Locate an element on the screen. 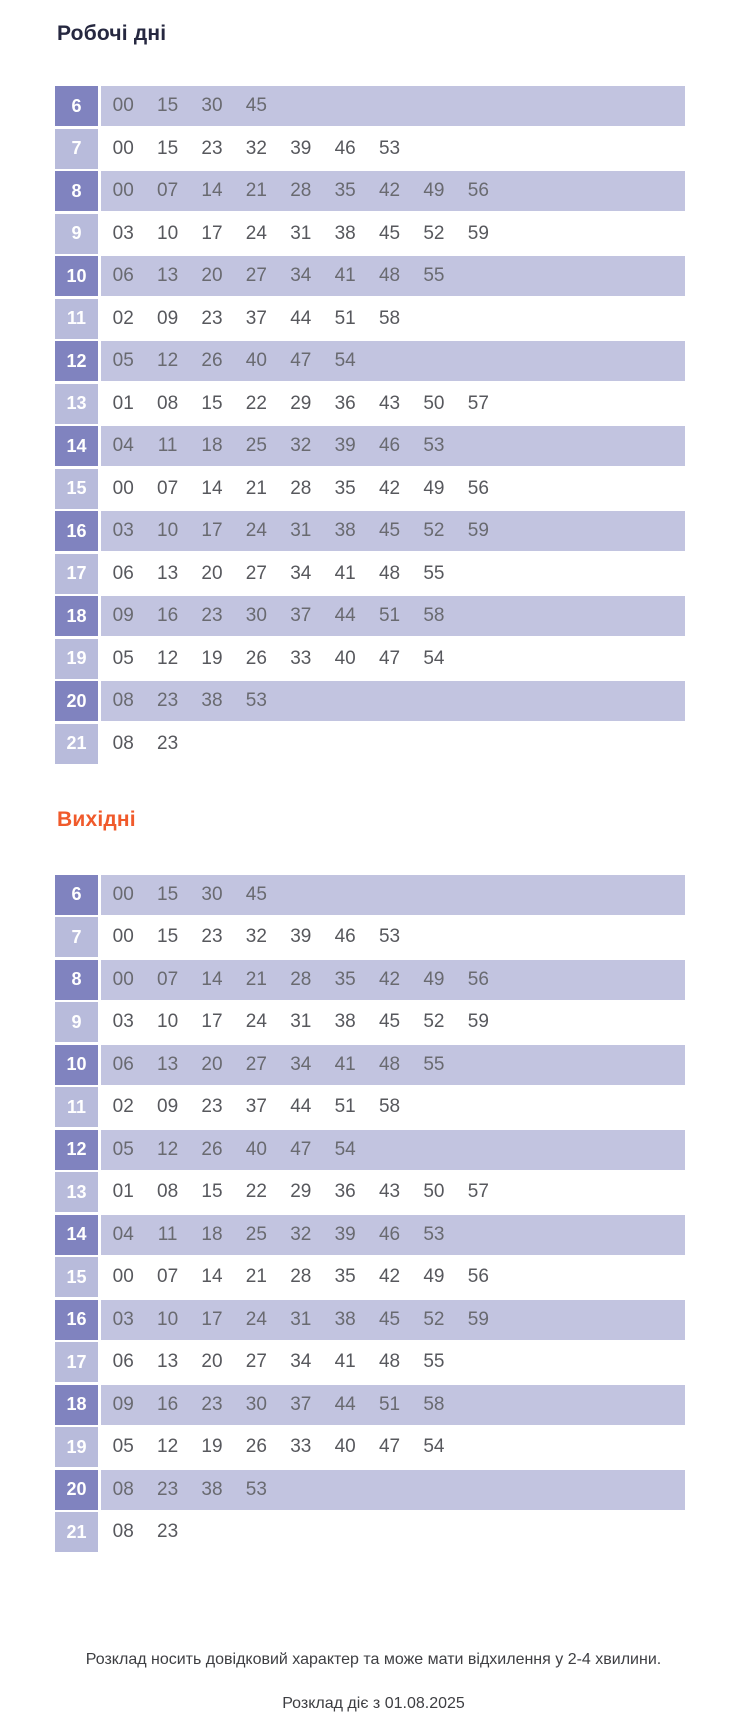 This screenshot has width=747, height=1731. minutes-band: 00 07 14 21 28 35 42 49 56 is located at coordinates (393, 488).